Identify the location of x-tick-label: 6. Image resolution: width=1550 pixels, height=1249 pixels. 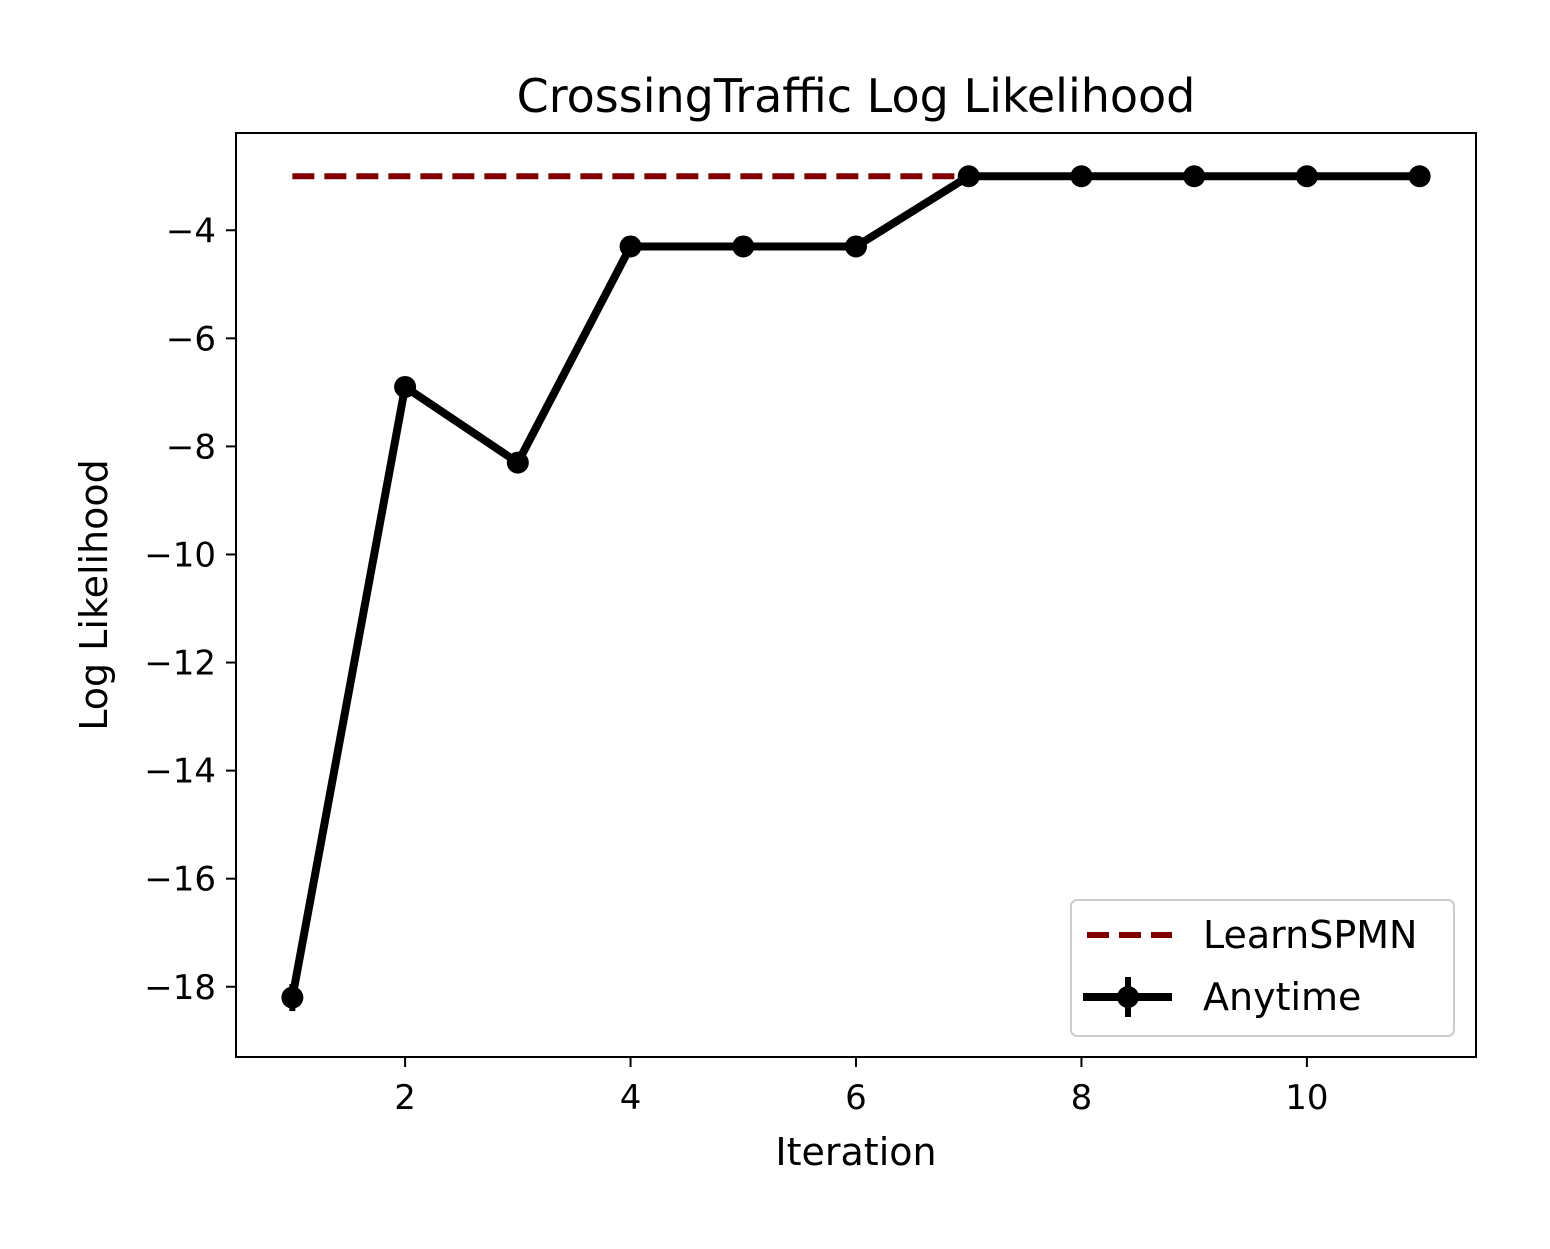
(856, 1098).